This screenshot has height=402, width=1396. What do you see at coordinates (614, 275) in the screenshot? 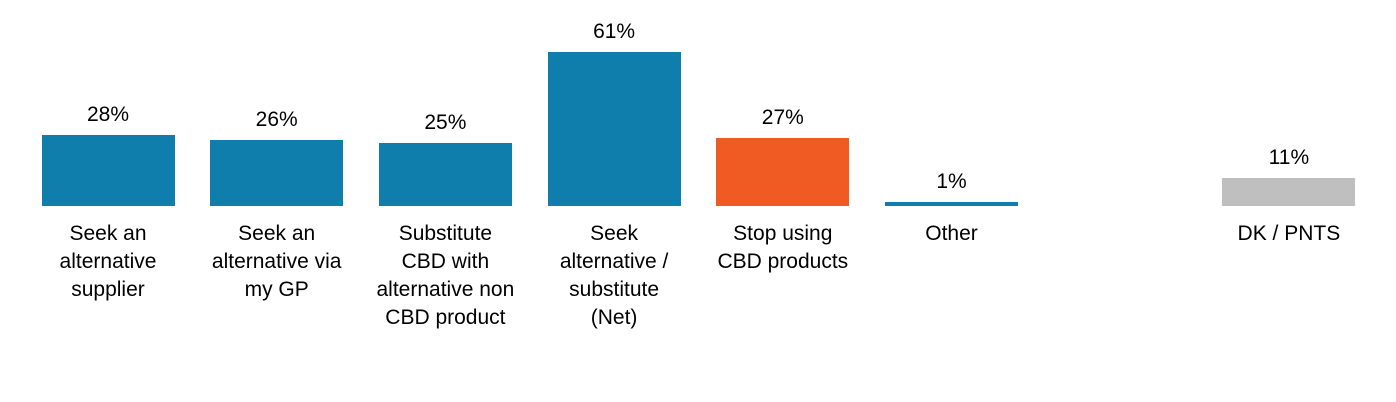
I see `category-label: Seek alternative / substitute (Net)` at bounding box center [614, 275].